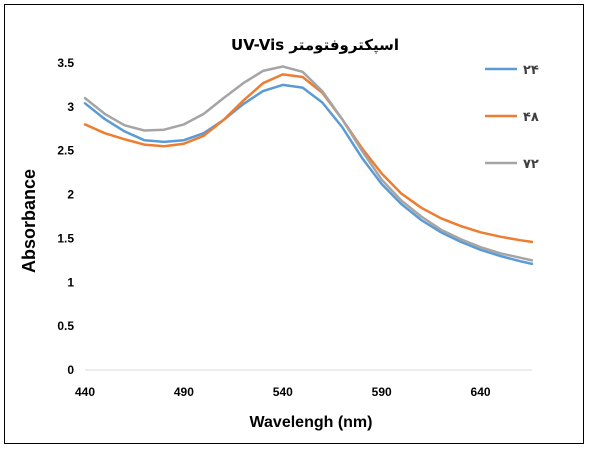  I want to click on legend-label: ۲۴, so click(531, 70).